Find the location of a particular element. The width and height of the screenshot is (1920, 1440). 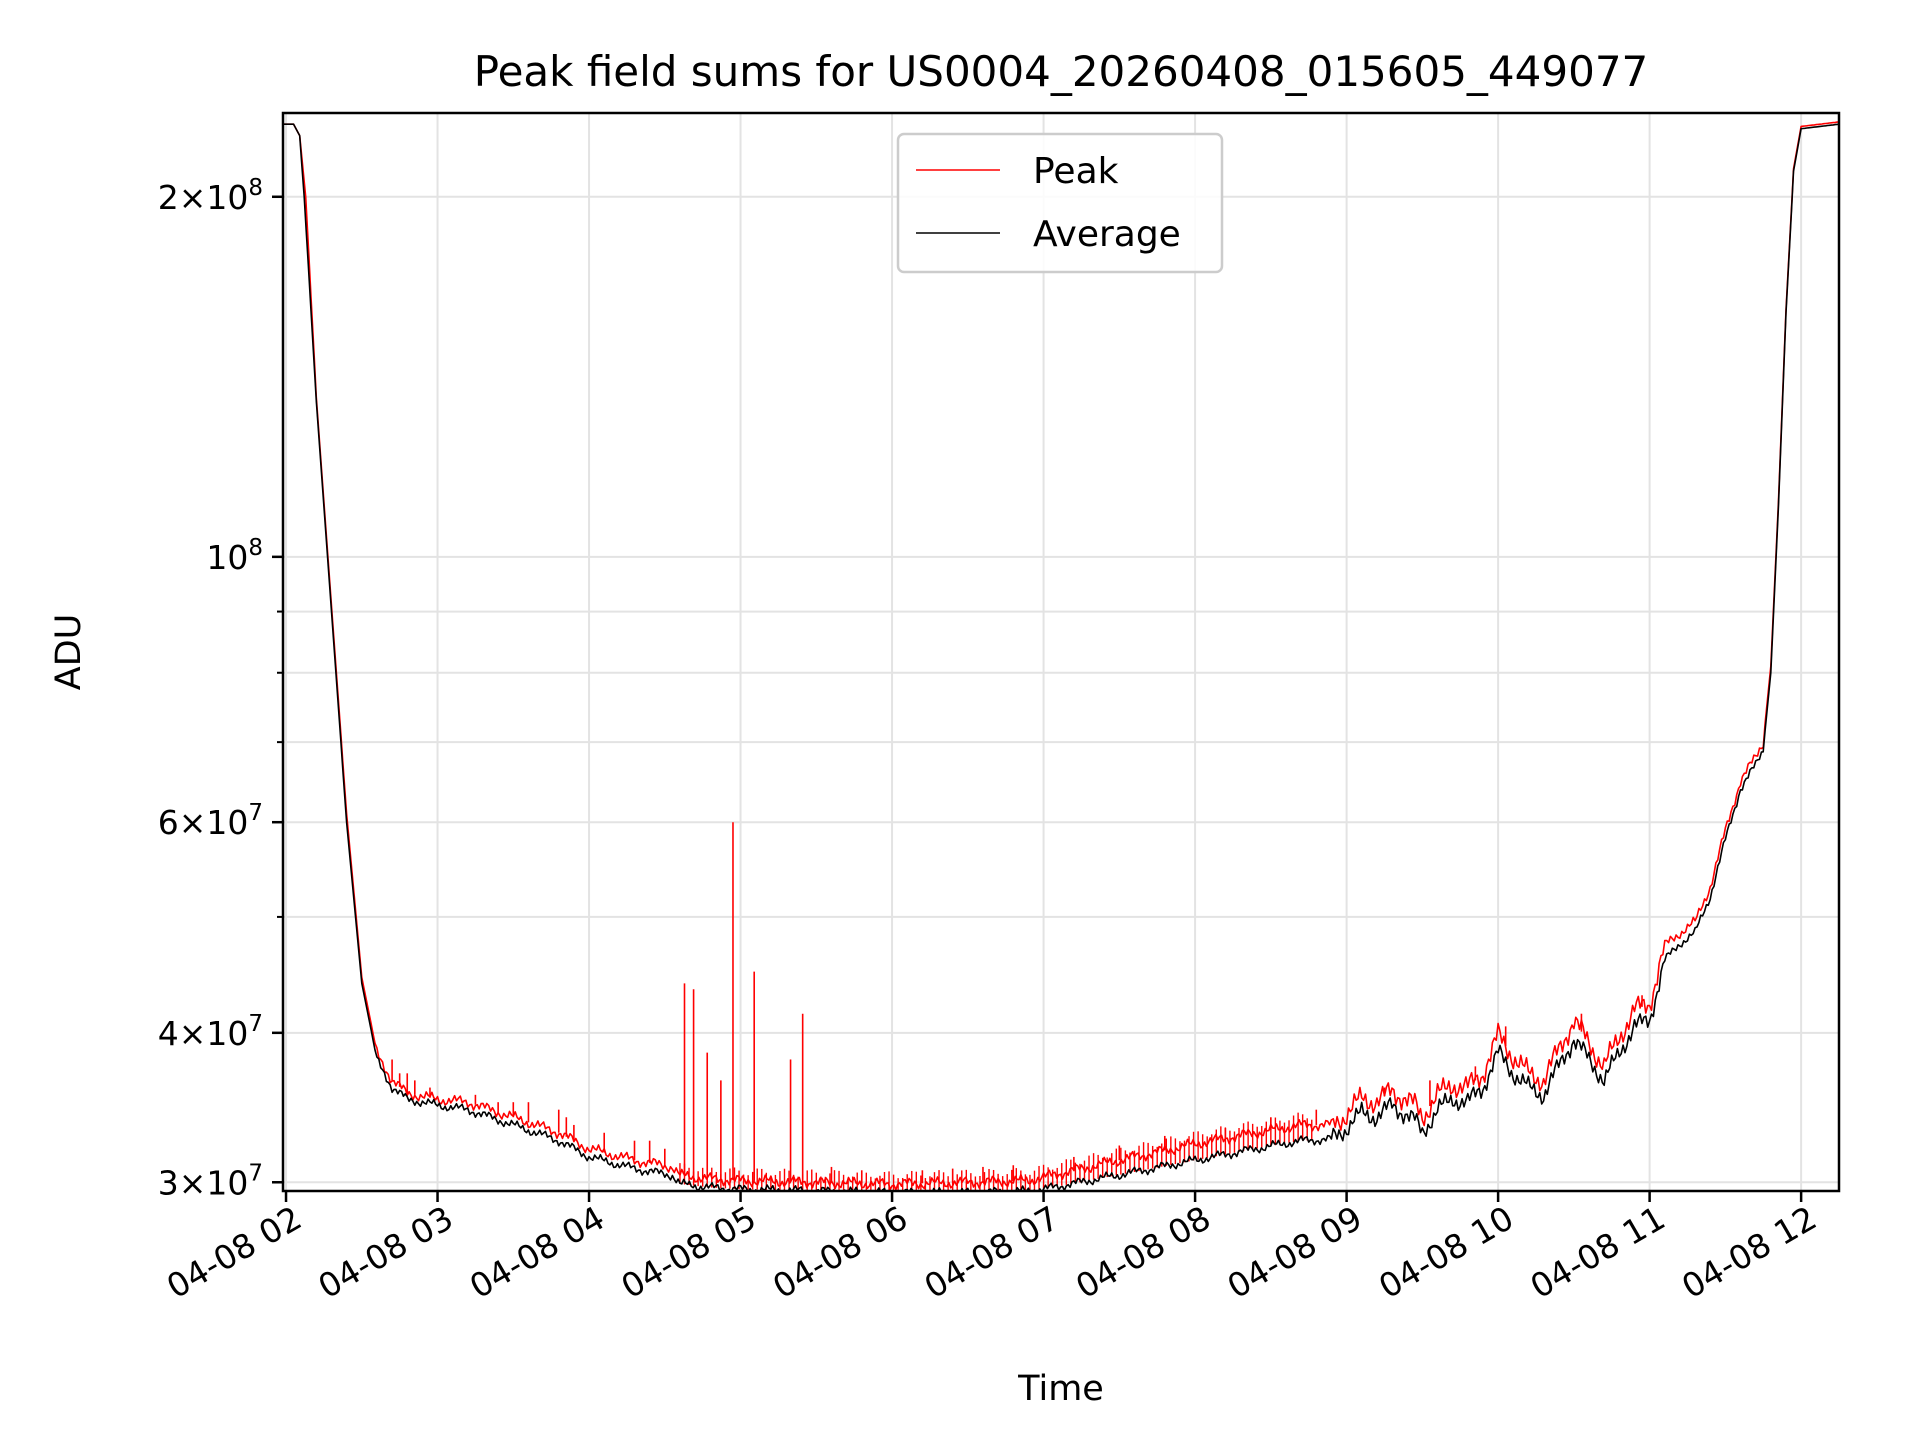

x-axis-title: Time is located at coordinates (1060, 1389).